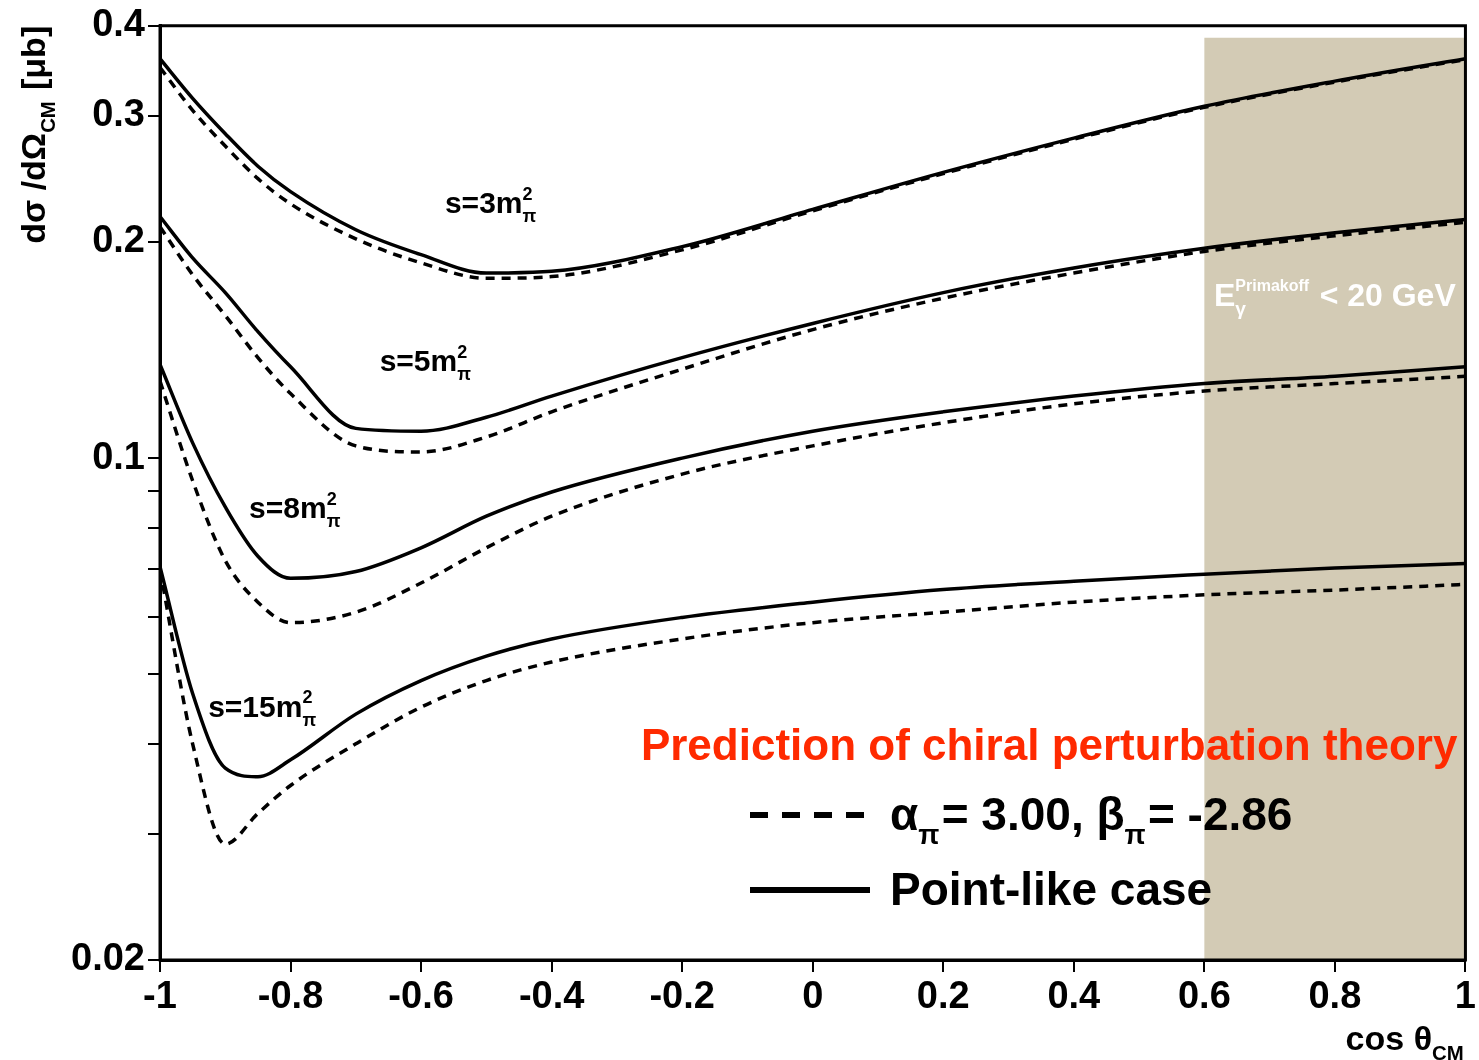 This screenshot has width=1479, height=1060. What do you see at coordinates (118, 239) in the screenshot?
I see `y-tick-label: 0.2` at bounding box center [118, 239].